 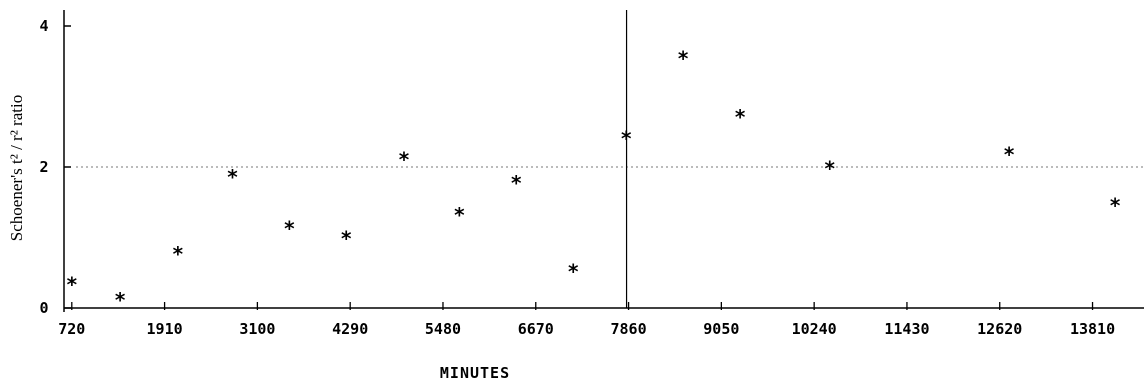 I want to click on x-tick-label: 9050, so click(x=721, y=329).